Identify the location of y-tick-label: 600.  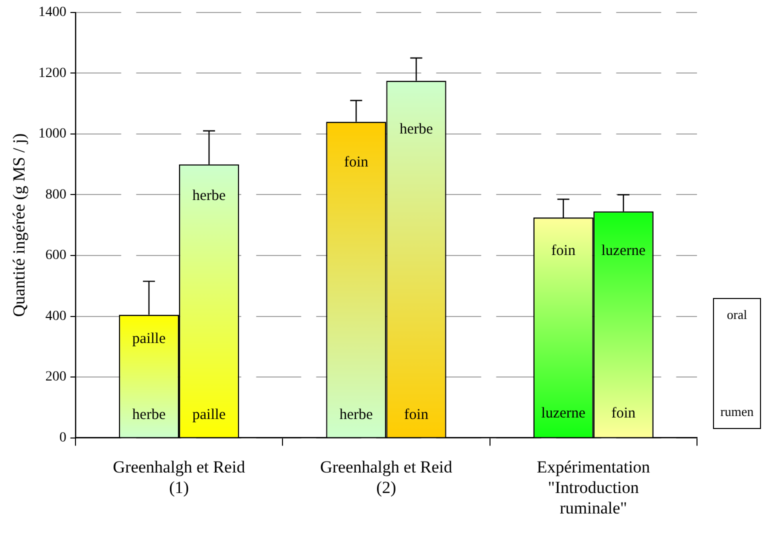
(55, 256).